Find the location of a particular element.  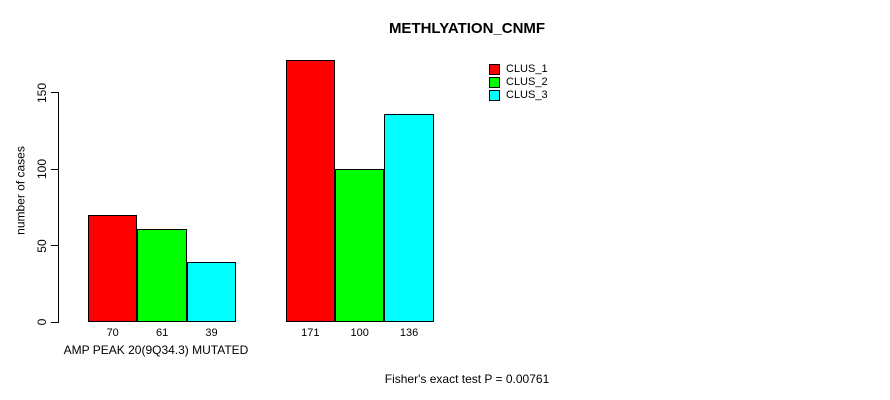

legend-row: CLUS_3 is located at coordinates (518, 95).